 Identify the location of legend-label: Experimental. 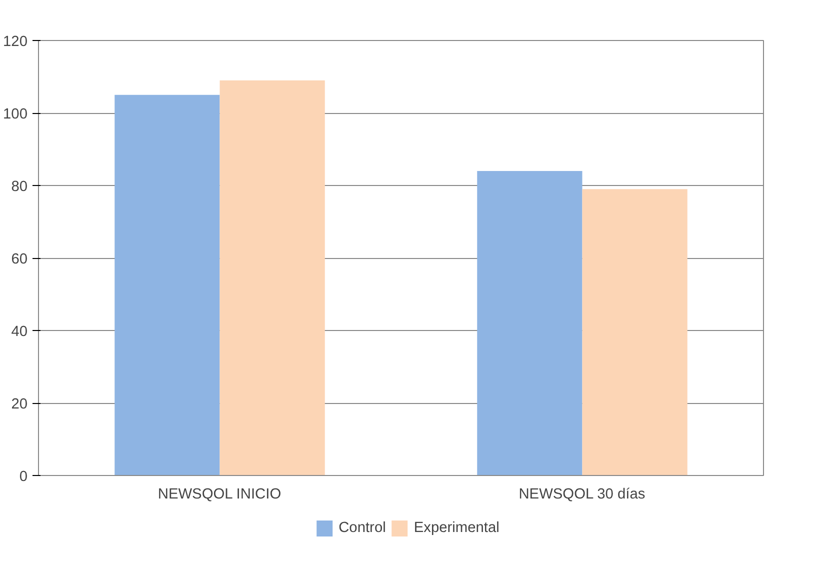
(457, 528).